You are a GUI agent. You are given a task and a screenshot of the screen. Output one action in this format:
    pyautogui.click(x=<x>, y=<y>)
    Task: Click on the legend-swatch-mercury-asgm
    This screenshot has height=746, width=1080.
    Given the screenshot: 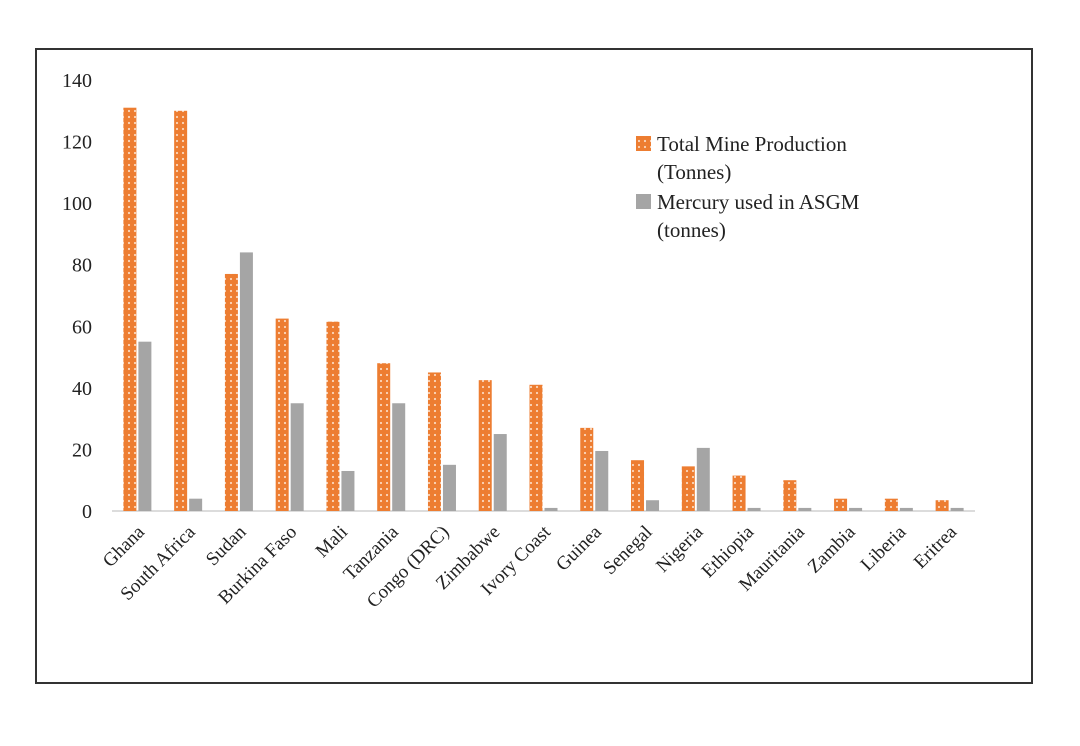 What is the action you would take?
    pyautogui.click(x=643, y=201)
    